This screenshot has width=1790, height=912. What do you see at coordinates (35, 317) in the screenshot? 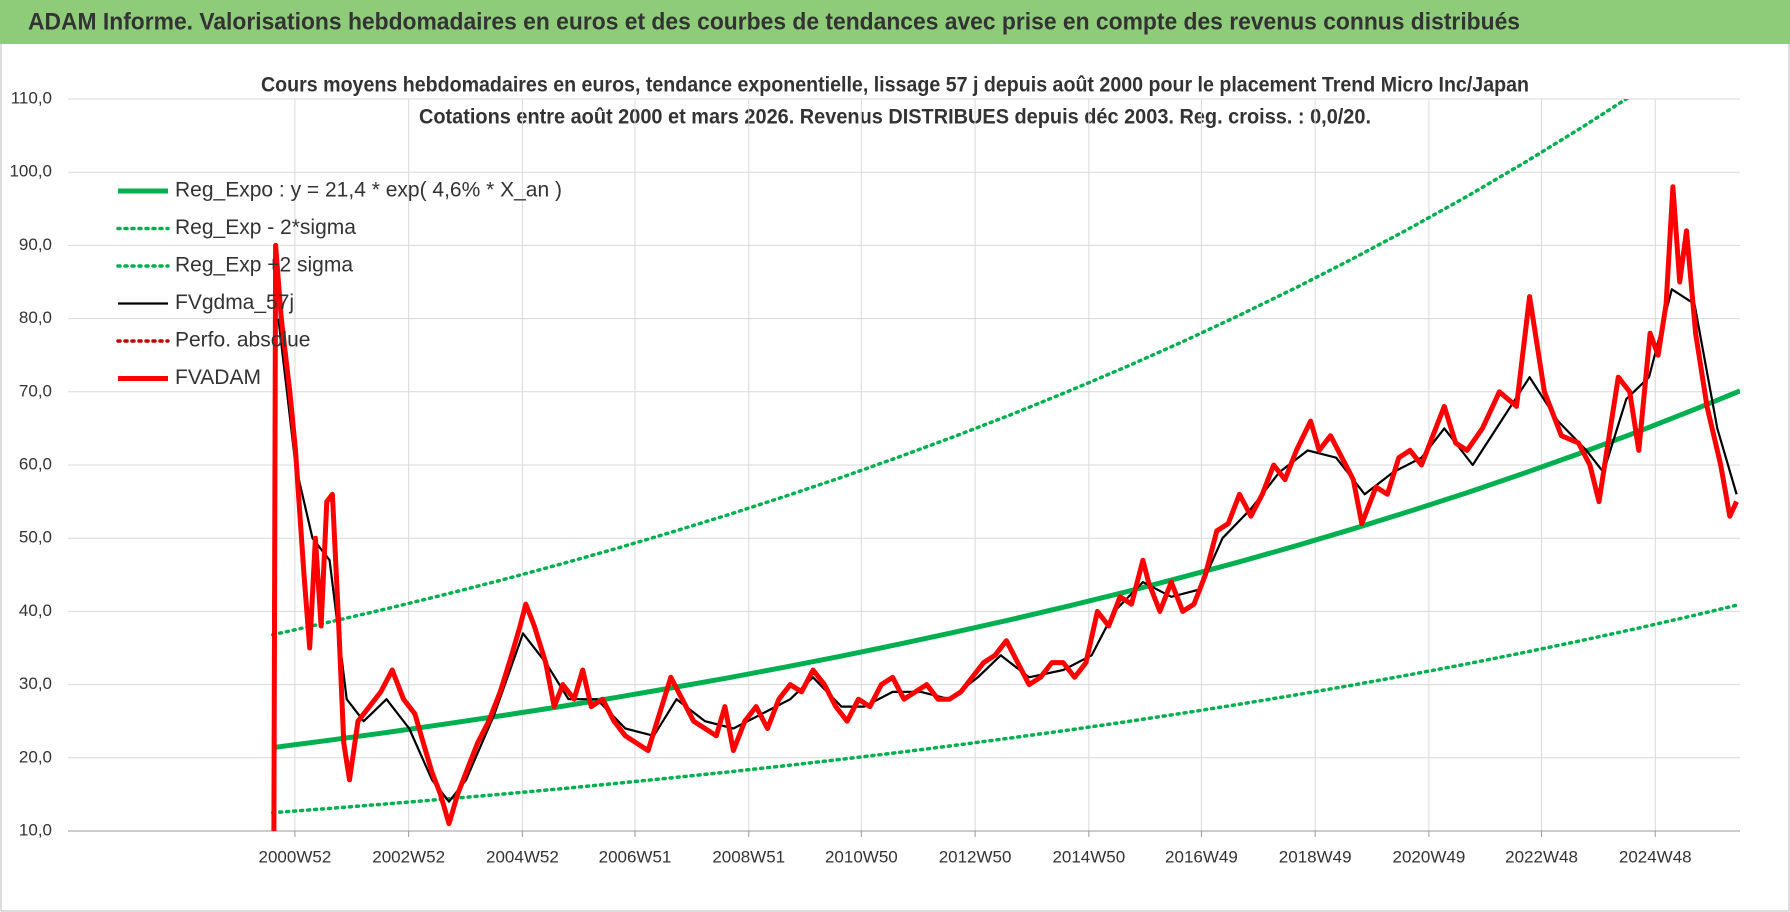
I see `y-tick-label: 80,0` at bounding box center [35, 317].